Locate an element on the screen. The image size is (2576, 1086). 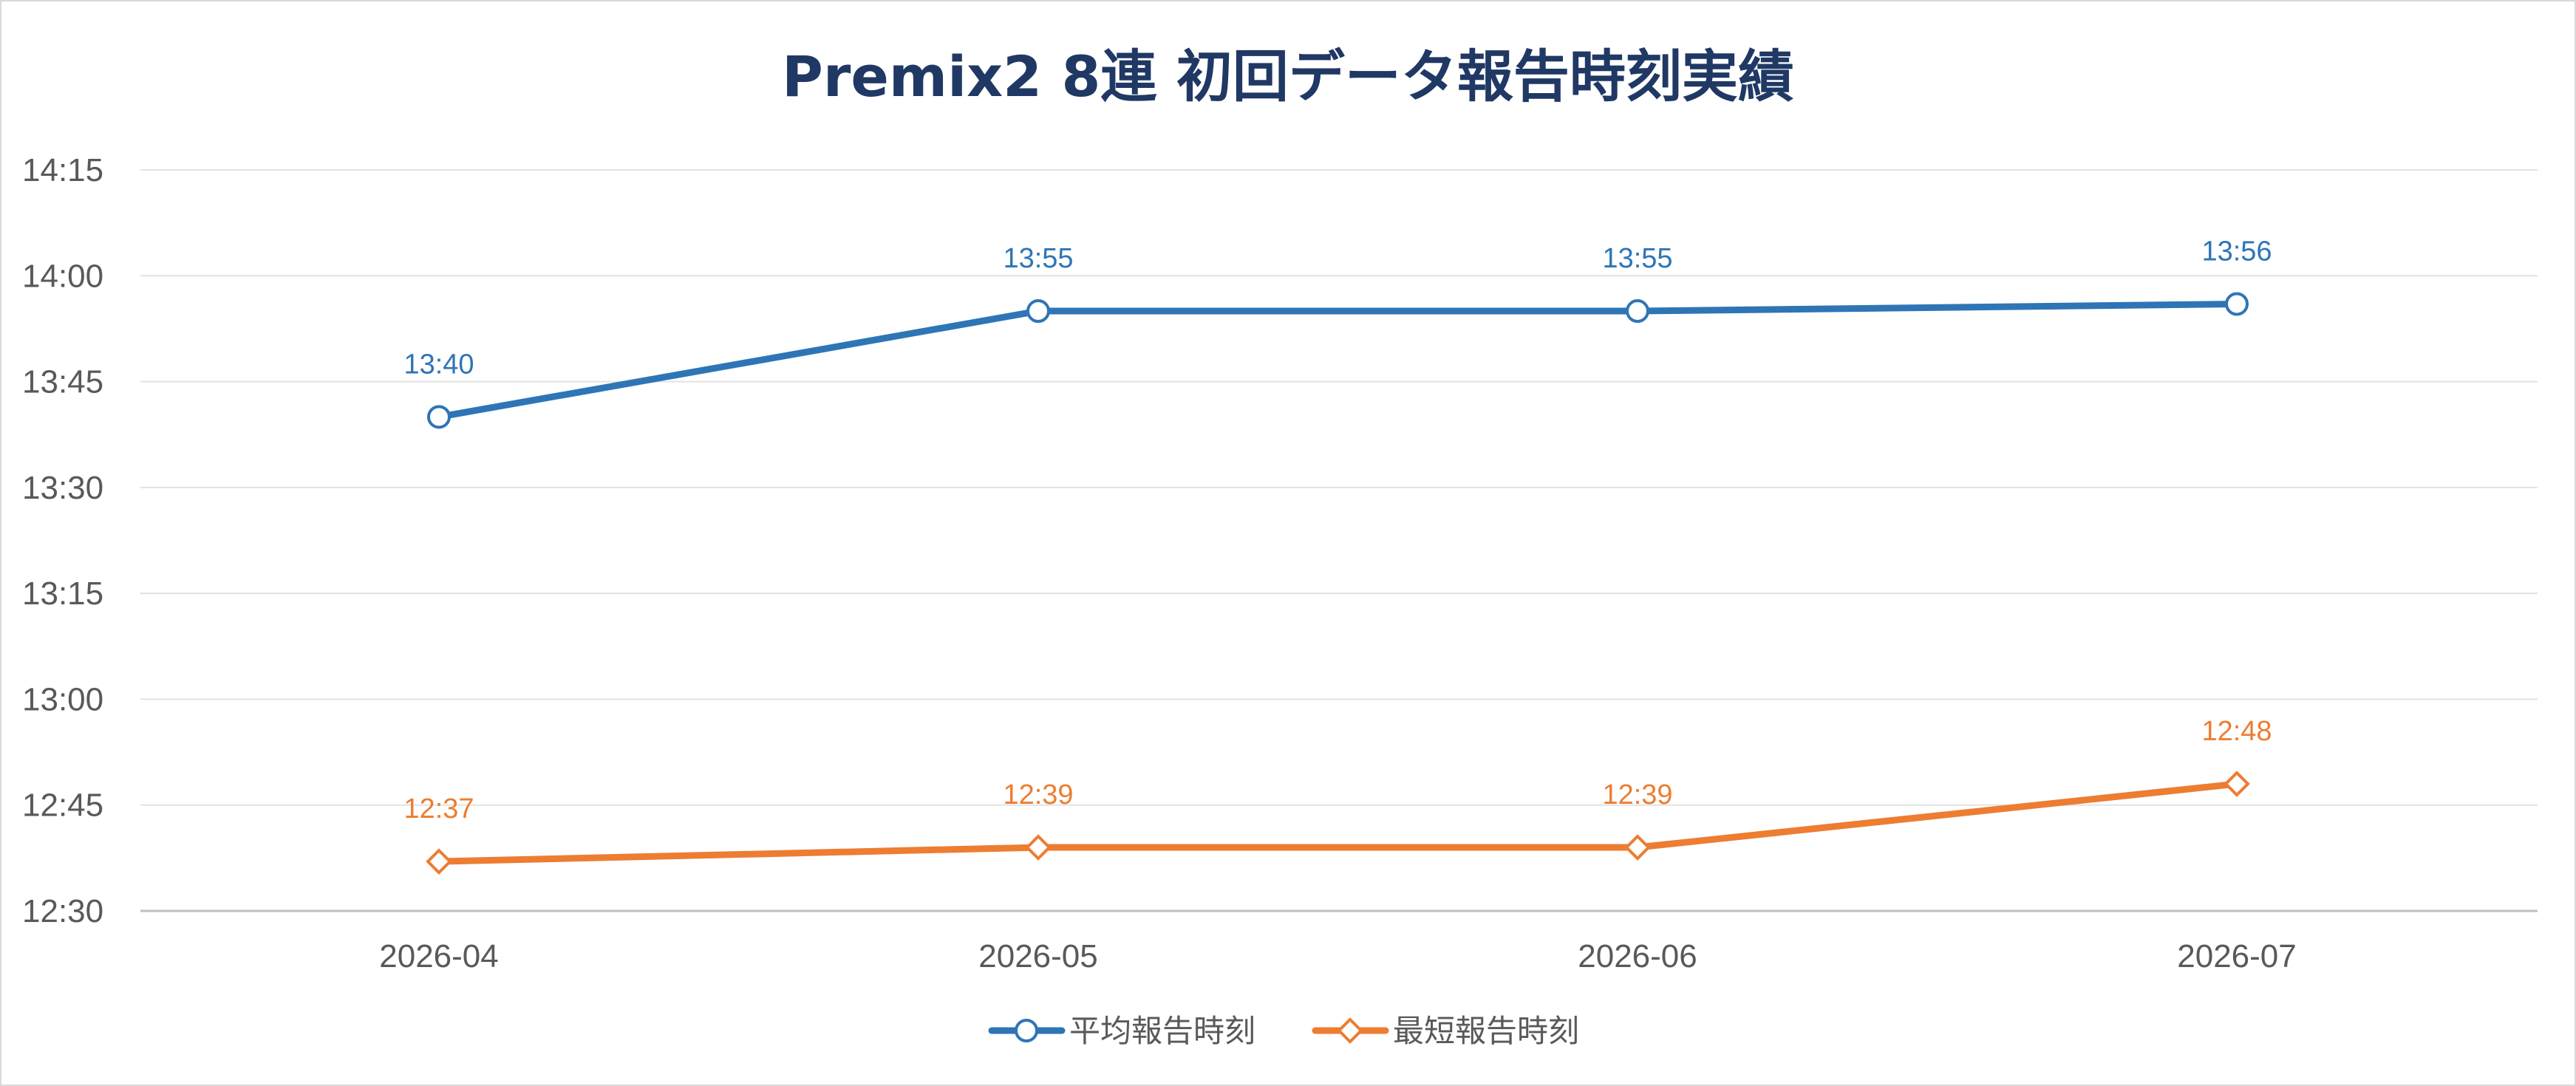
legend-item: 最短報告時刻 is located at coordinates (1445, 1031).